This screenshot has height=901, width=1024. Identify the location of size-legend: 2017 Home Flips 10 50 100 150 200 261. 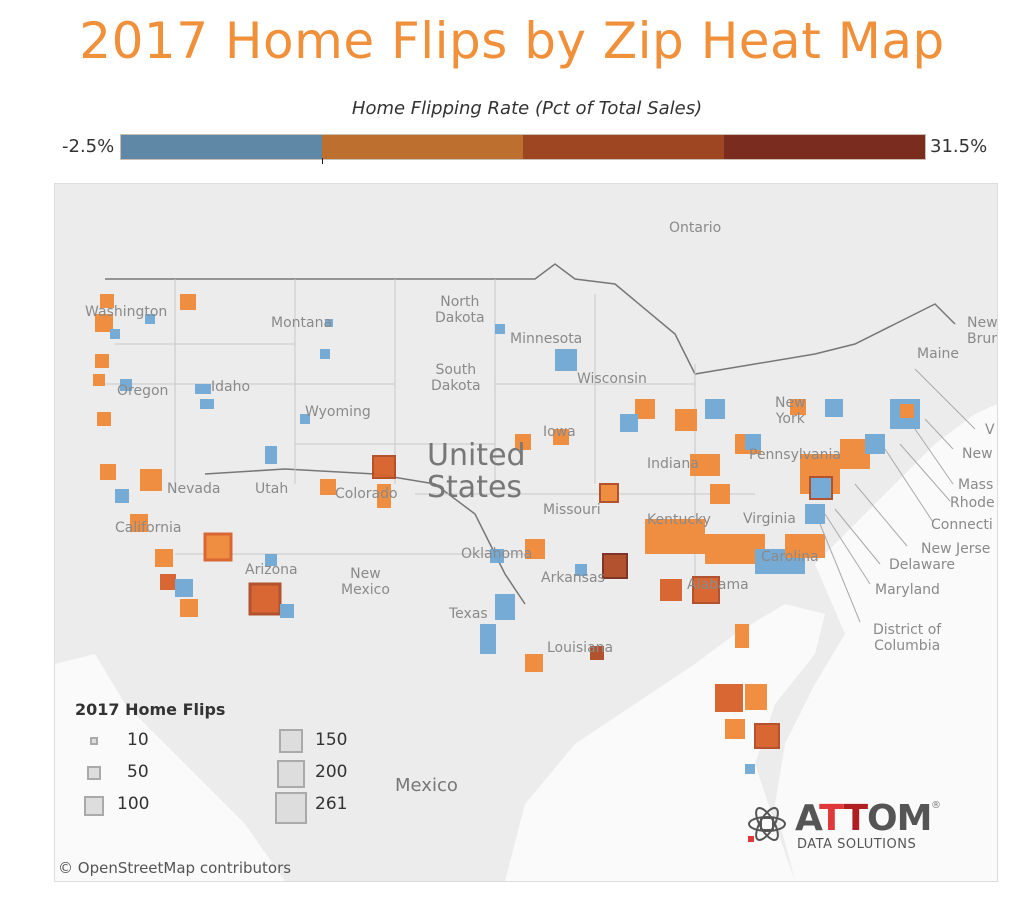
(225, 765).